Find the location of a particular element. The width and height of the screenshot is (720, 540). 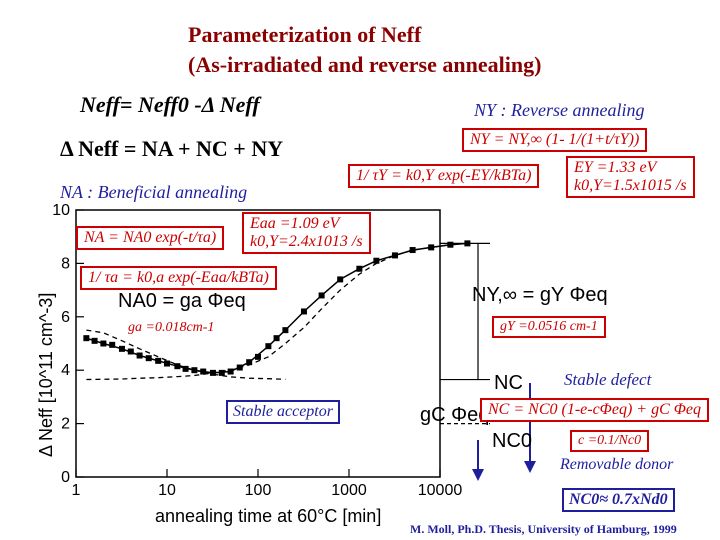

ny-inf-label: NY,∞ = gY Φeq is located at coordinates (540, 295).